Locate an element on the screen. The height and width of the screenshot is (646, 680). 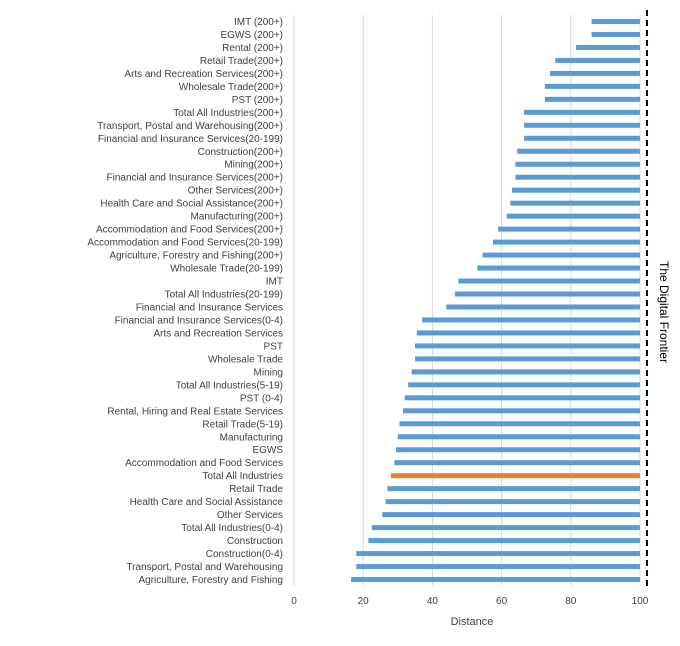
x-tick-label: 60 is located at coordinates (502, 601).